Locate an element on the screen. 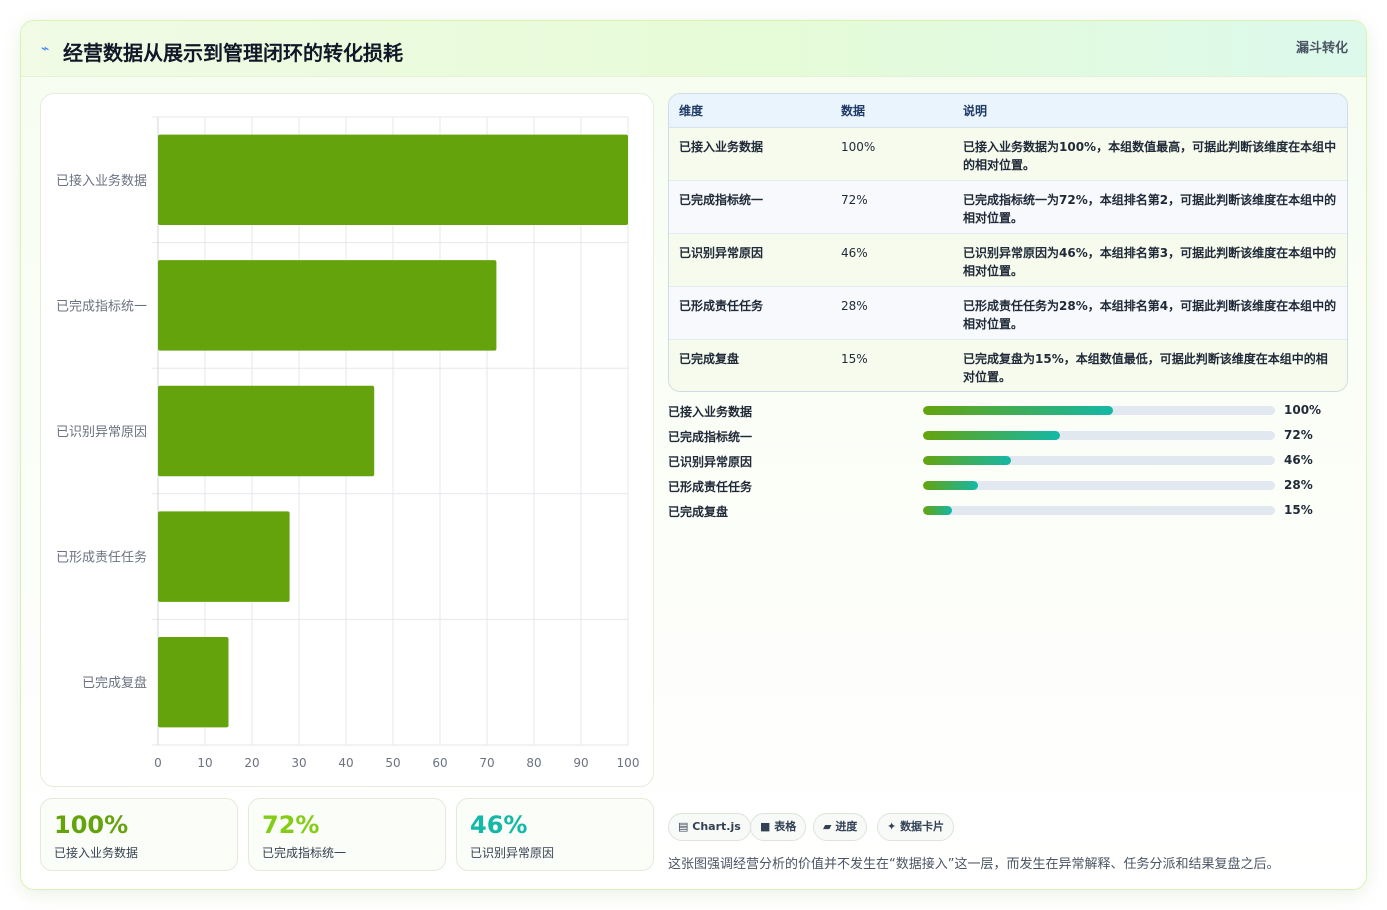 This screenshot has width=1387, height=910. cell-dimension: 已完成指标统一 is located at coordinates (750, 207).